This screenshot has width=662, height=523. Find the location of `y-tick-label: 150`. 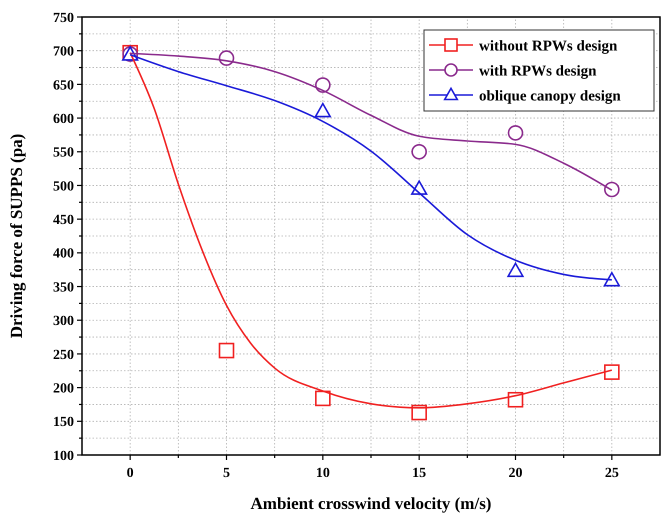

y-tick-label: 150 is located at coordinates (63, 422).